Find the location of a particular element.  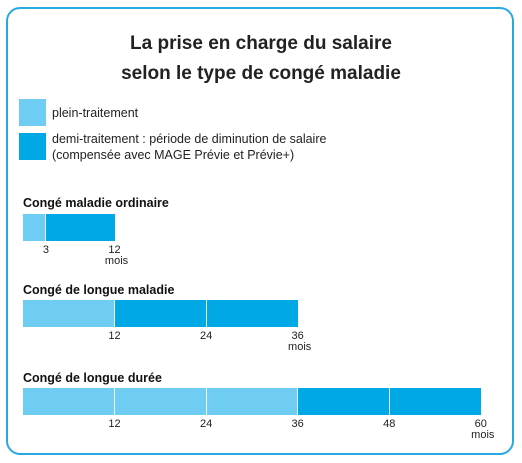

bar-plein-conge-de-longue-maladie is located at coordinates (69, 313).